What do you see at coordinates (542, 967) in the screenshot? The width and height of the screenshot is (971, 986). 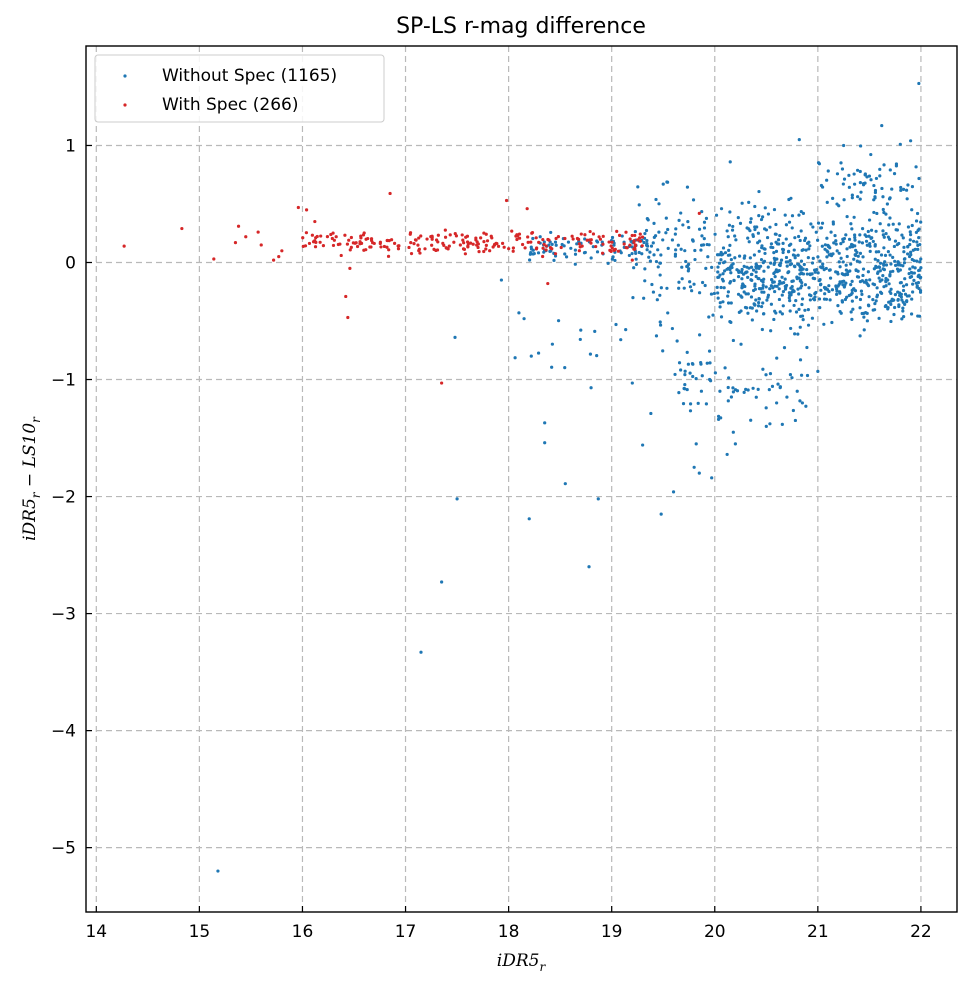 I see `x-axis-label-sub: r` at bounding box center [542, 967].